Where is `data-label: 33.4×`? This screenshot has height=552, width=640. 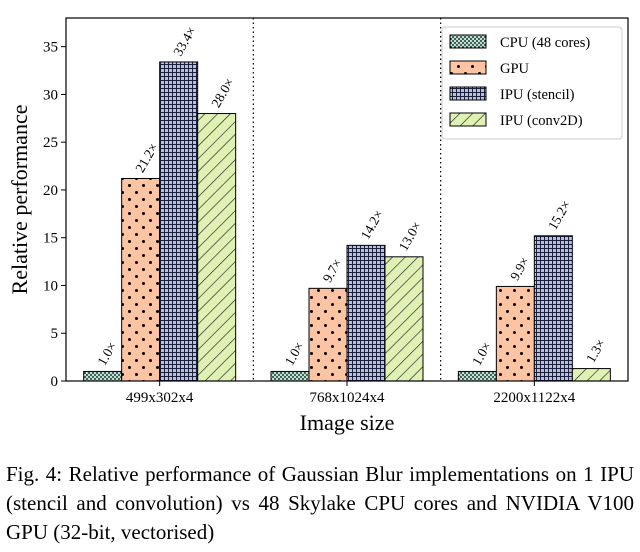
data-label: 33.4× is located at coordinates (184, 41).